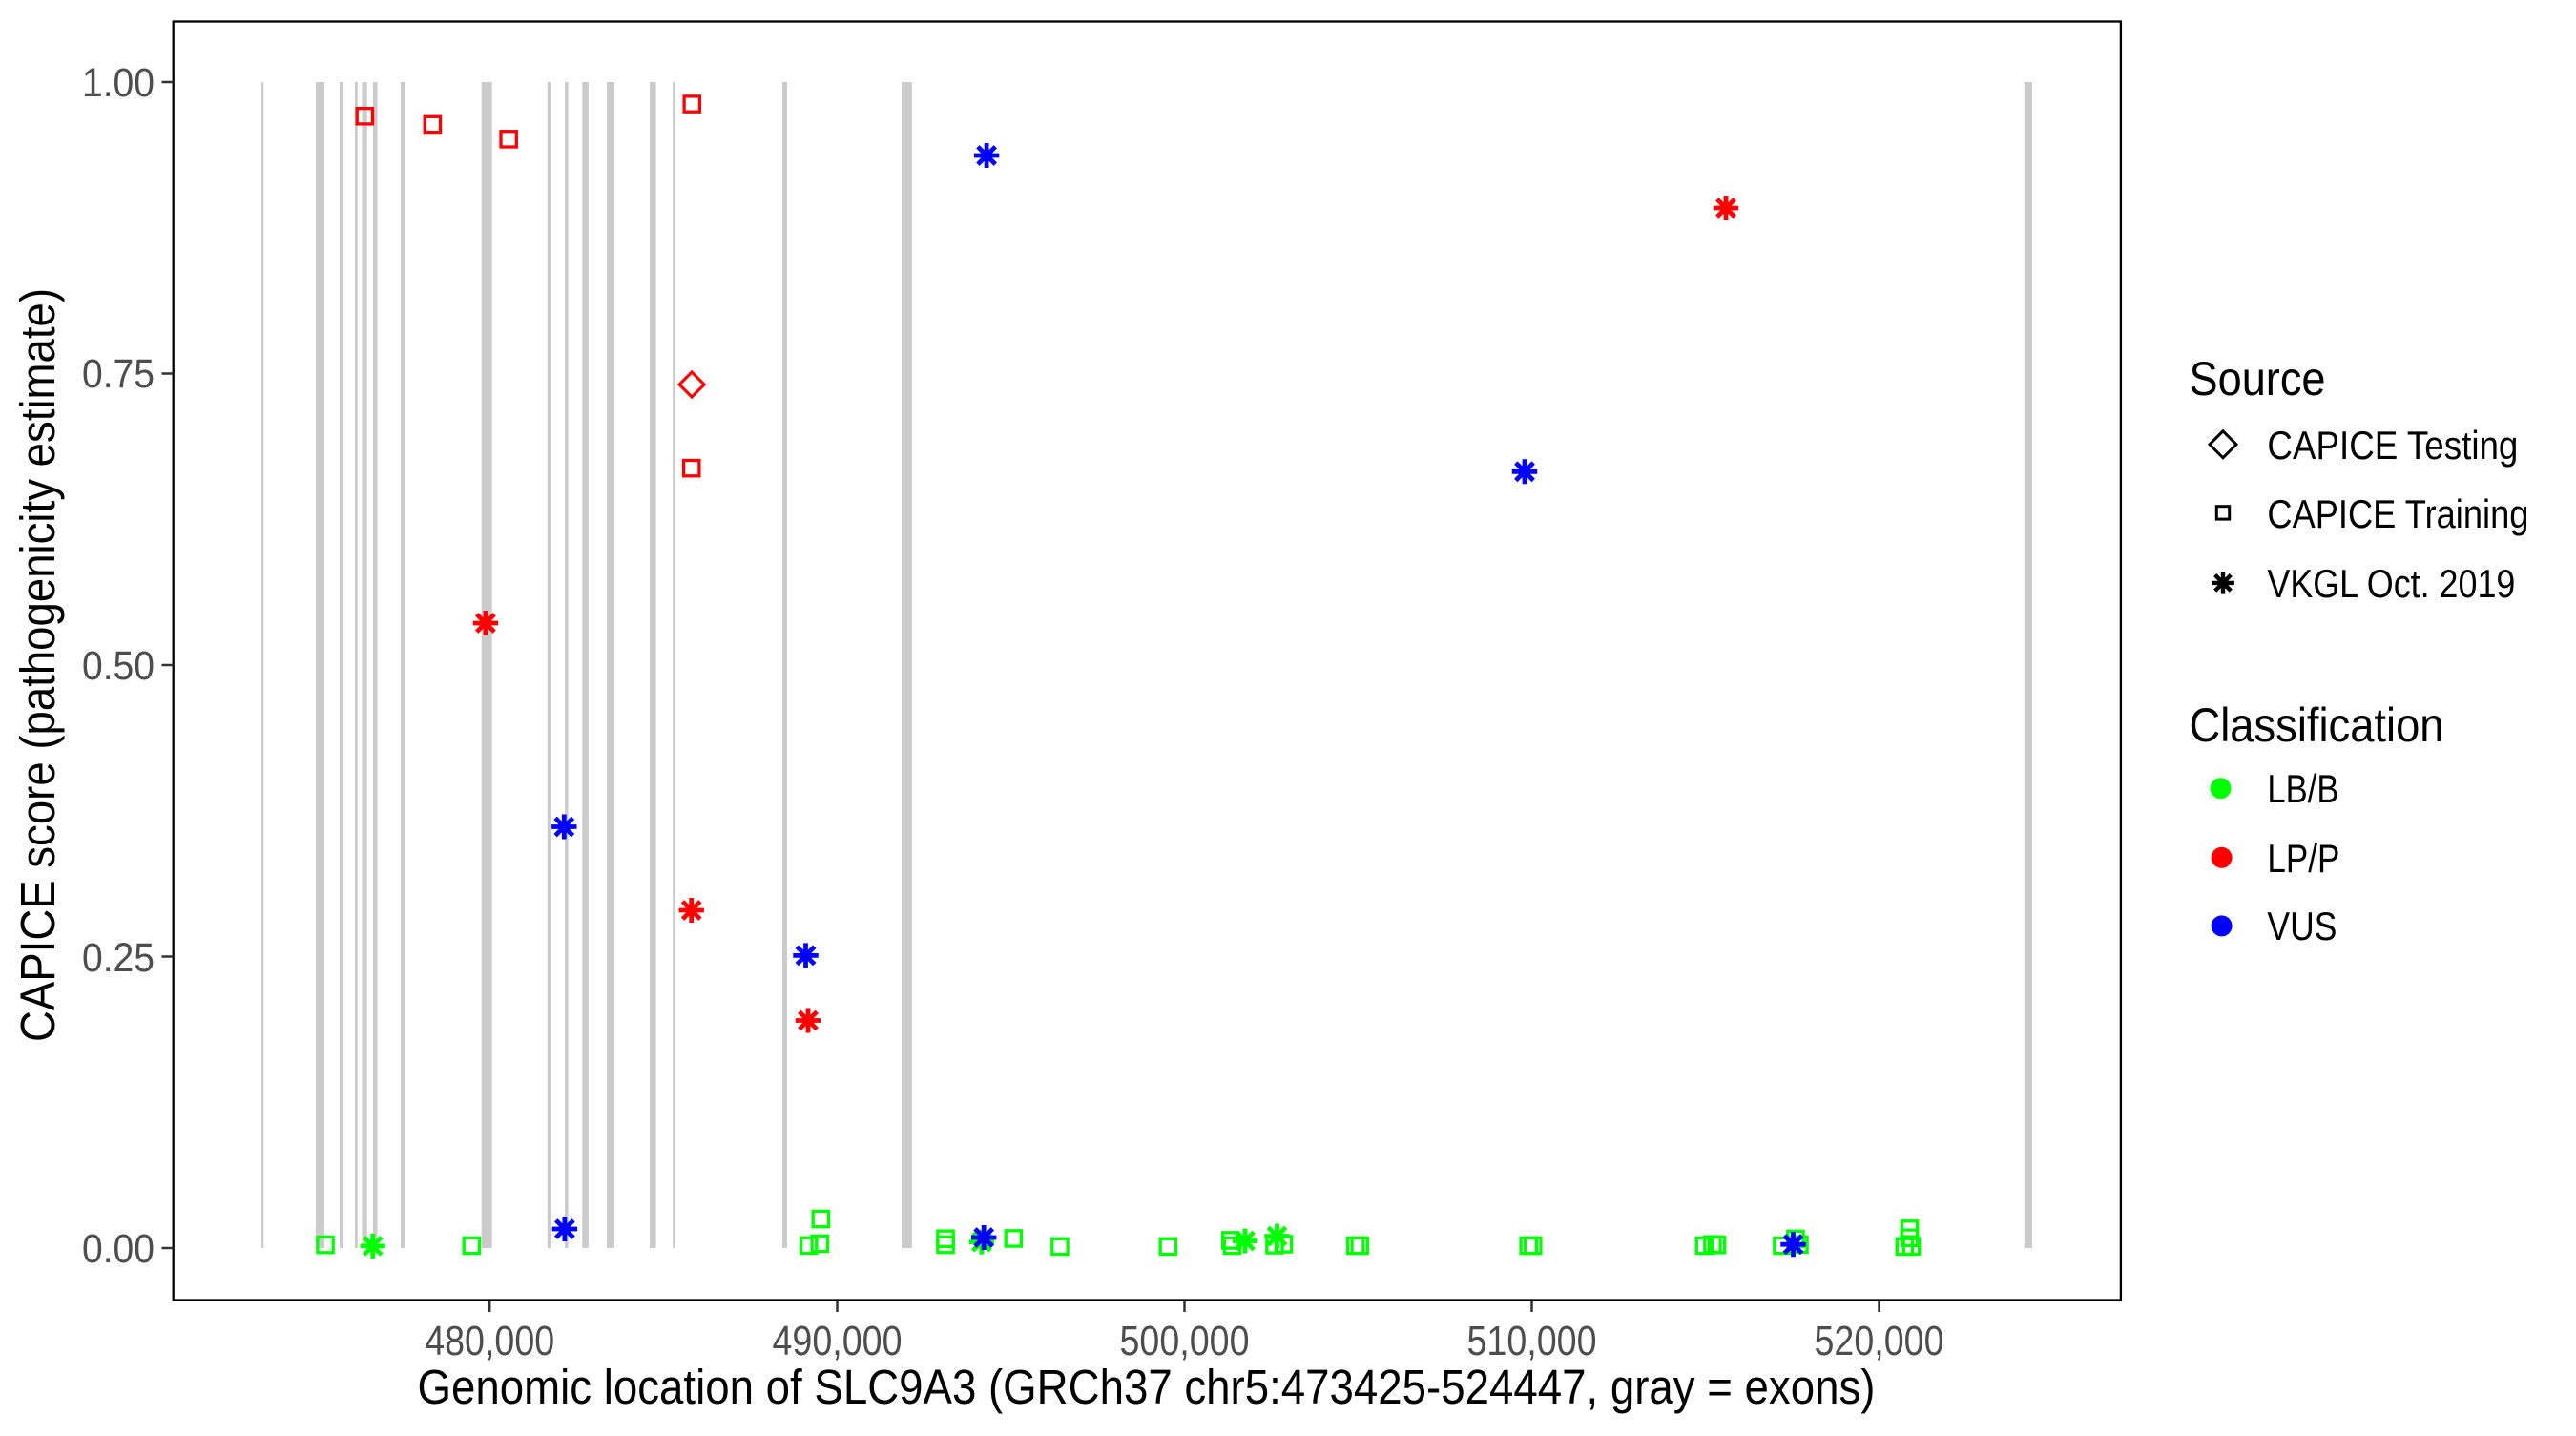  What do you see at coordinates (1879, 1341) in the screenshot?
I see `svg-text: 520,000` at bounding box center [1879, 1341].